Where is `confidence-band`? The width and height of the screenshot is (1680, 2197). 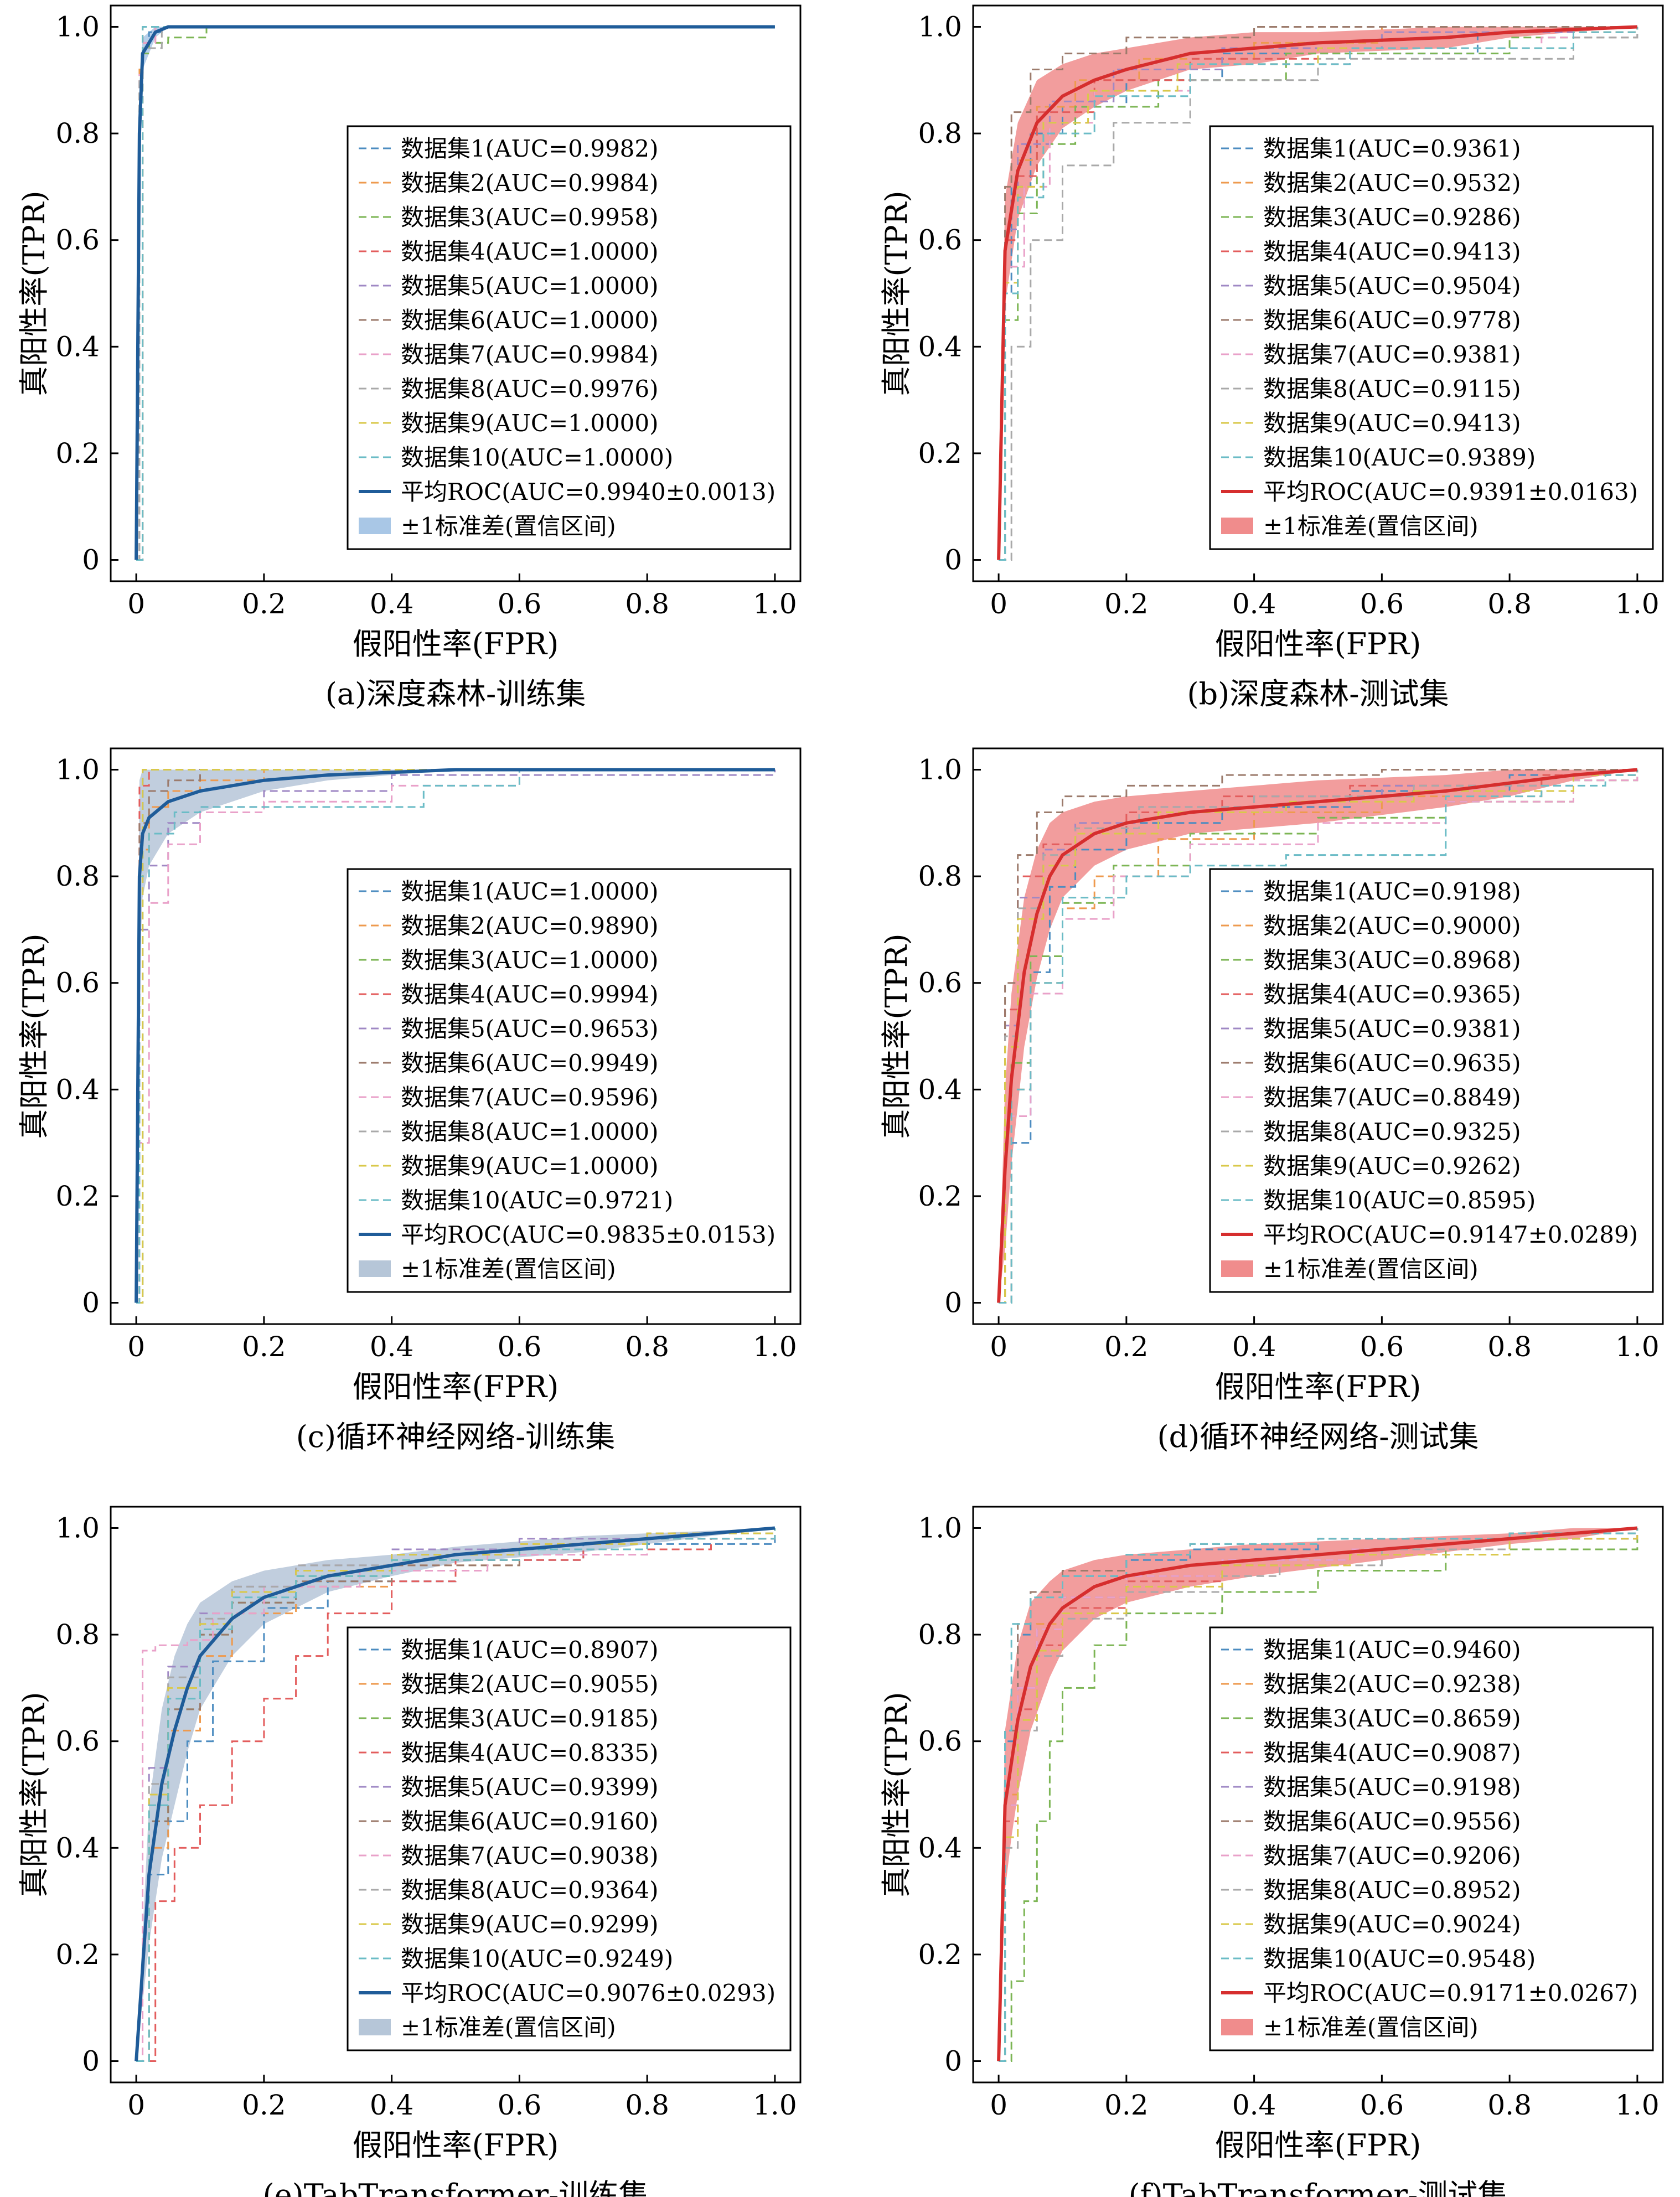 confidence-band is located at coordinates (1318, 293).